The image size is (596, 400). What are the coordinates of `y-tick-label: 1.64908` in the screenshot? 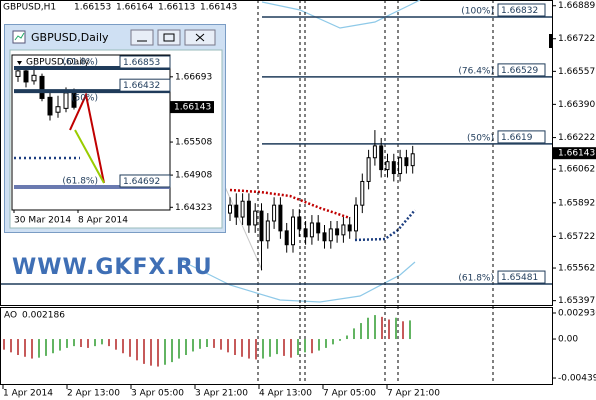 It's located at (193, 176).